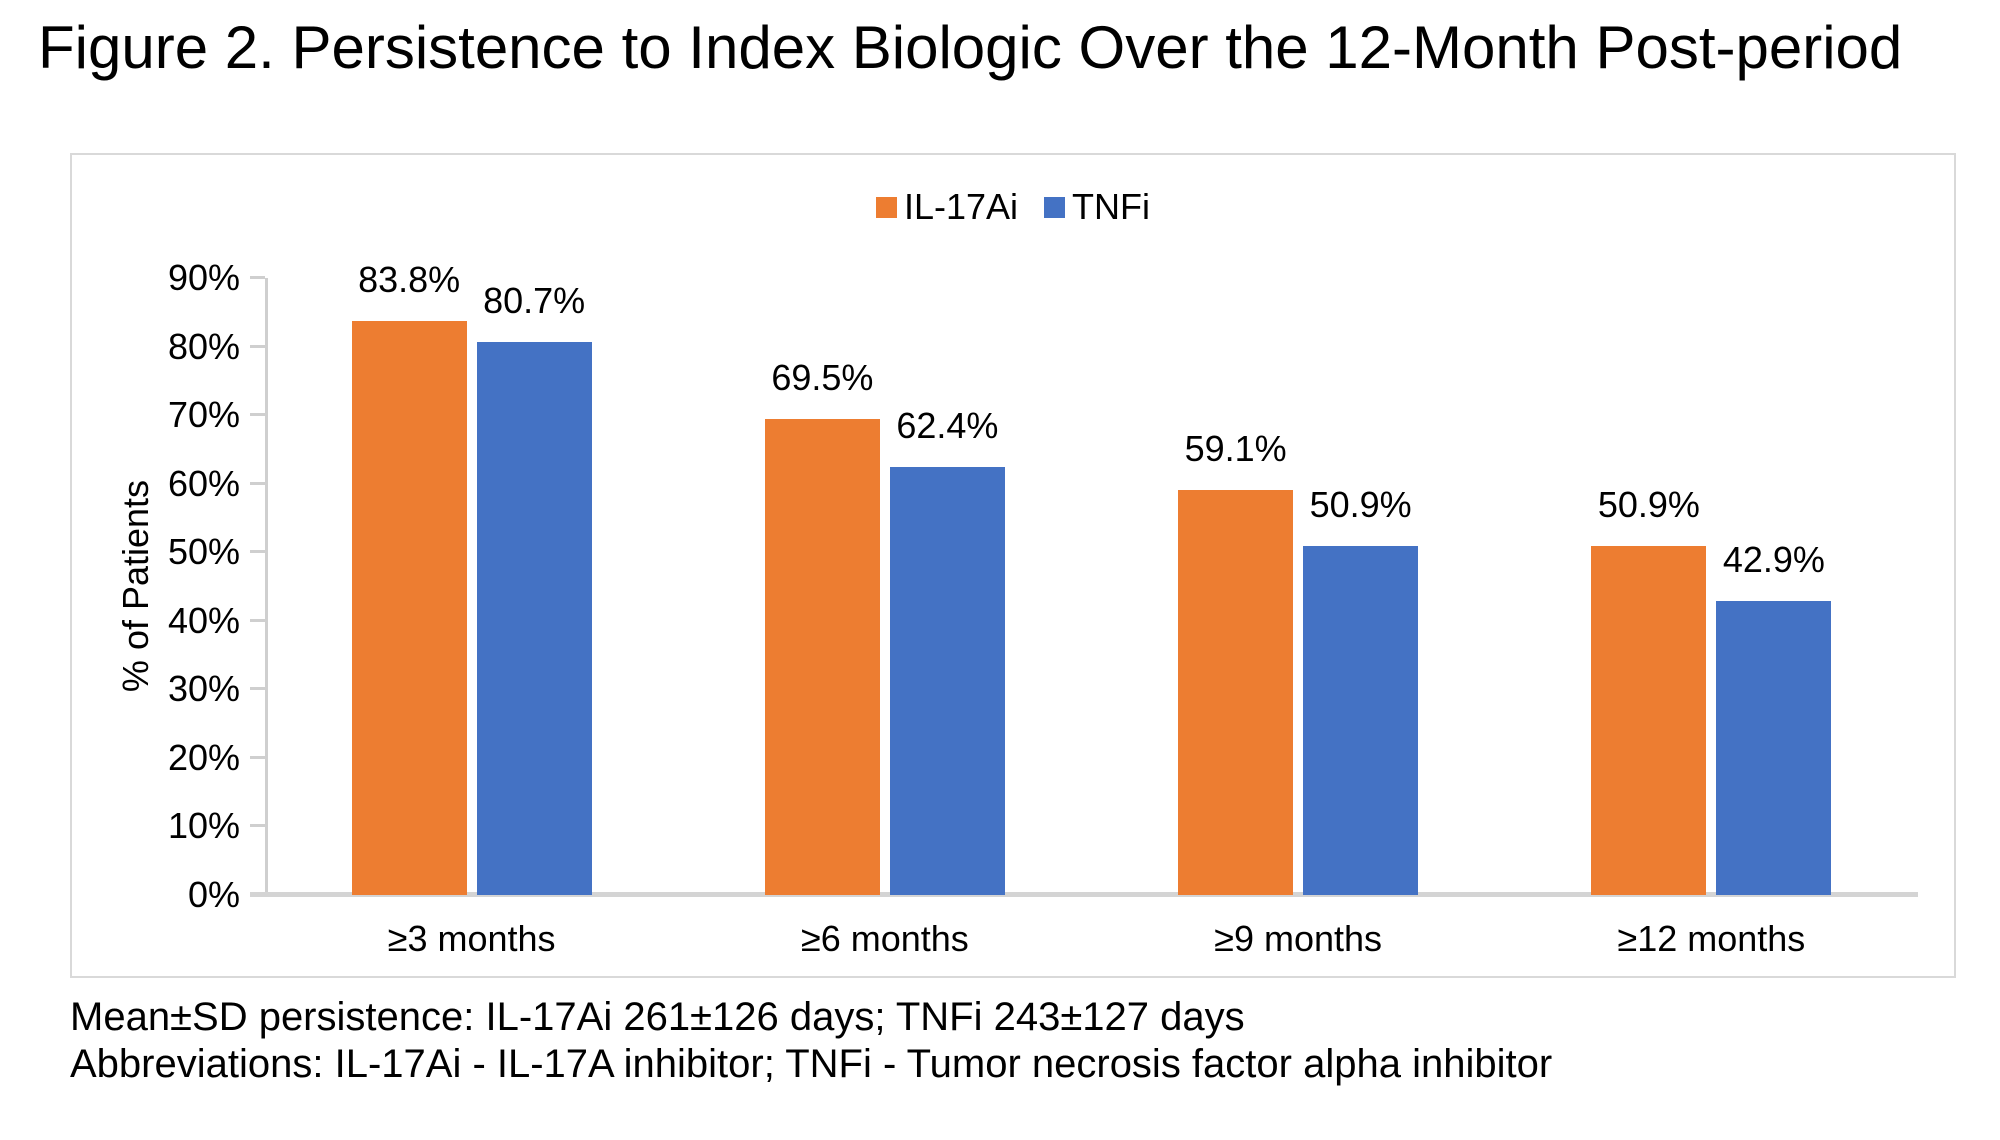 This screenshot has height=1140, width=2000. Describe the element at coordinates (1649, 720) in the screenshot. I see `bar-il-17ai-12-months` at that location.